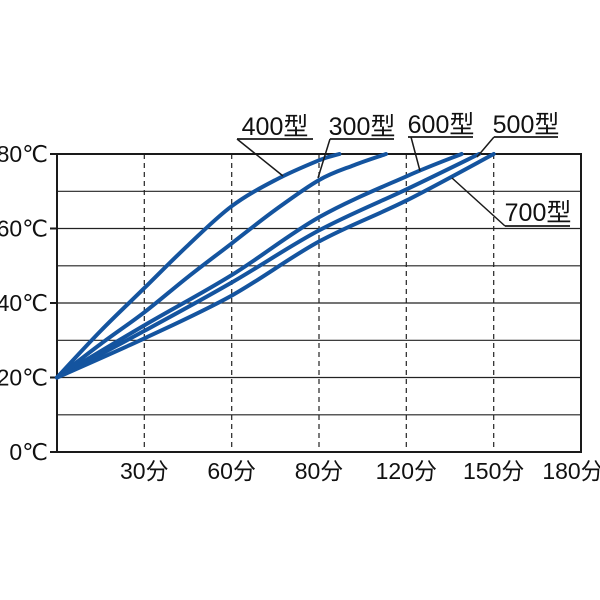 This screenshot has height=600, width=600. I want to click on y-tick-label: 20℃, so click(24, 378).